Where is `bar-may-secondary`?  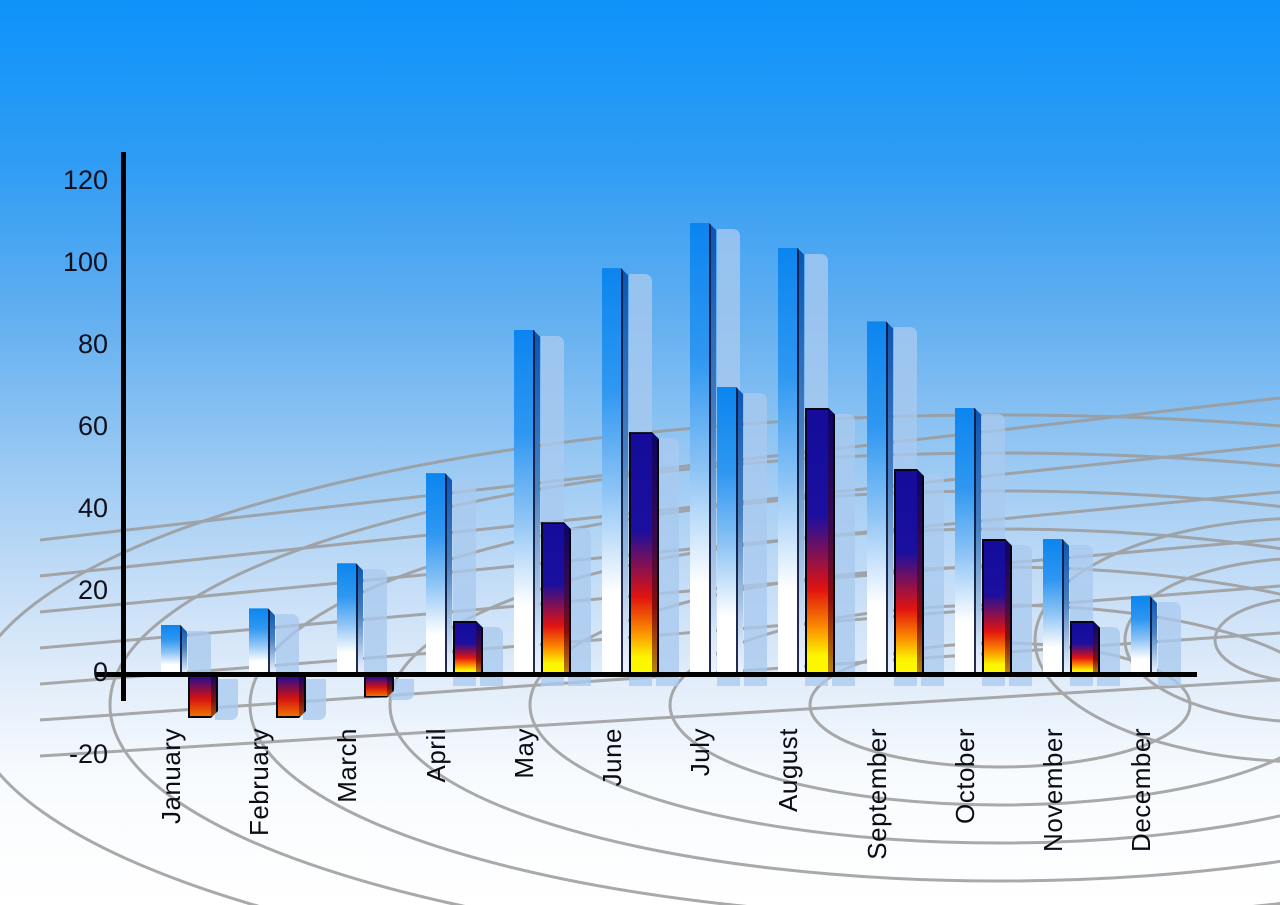 bar-may-secondary is located at coordinates (556, 598).